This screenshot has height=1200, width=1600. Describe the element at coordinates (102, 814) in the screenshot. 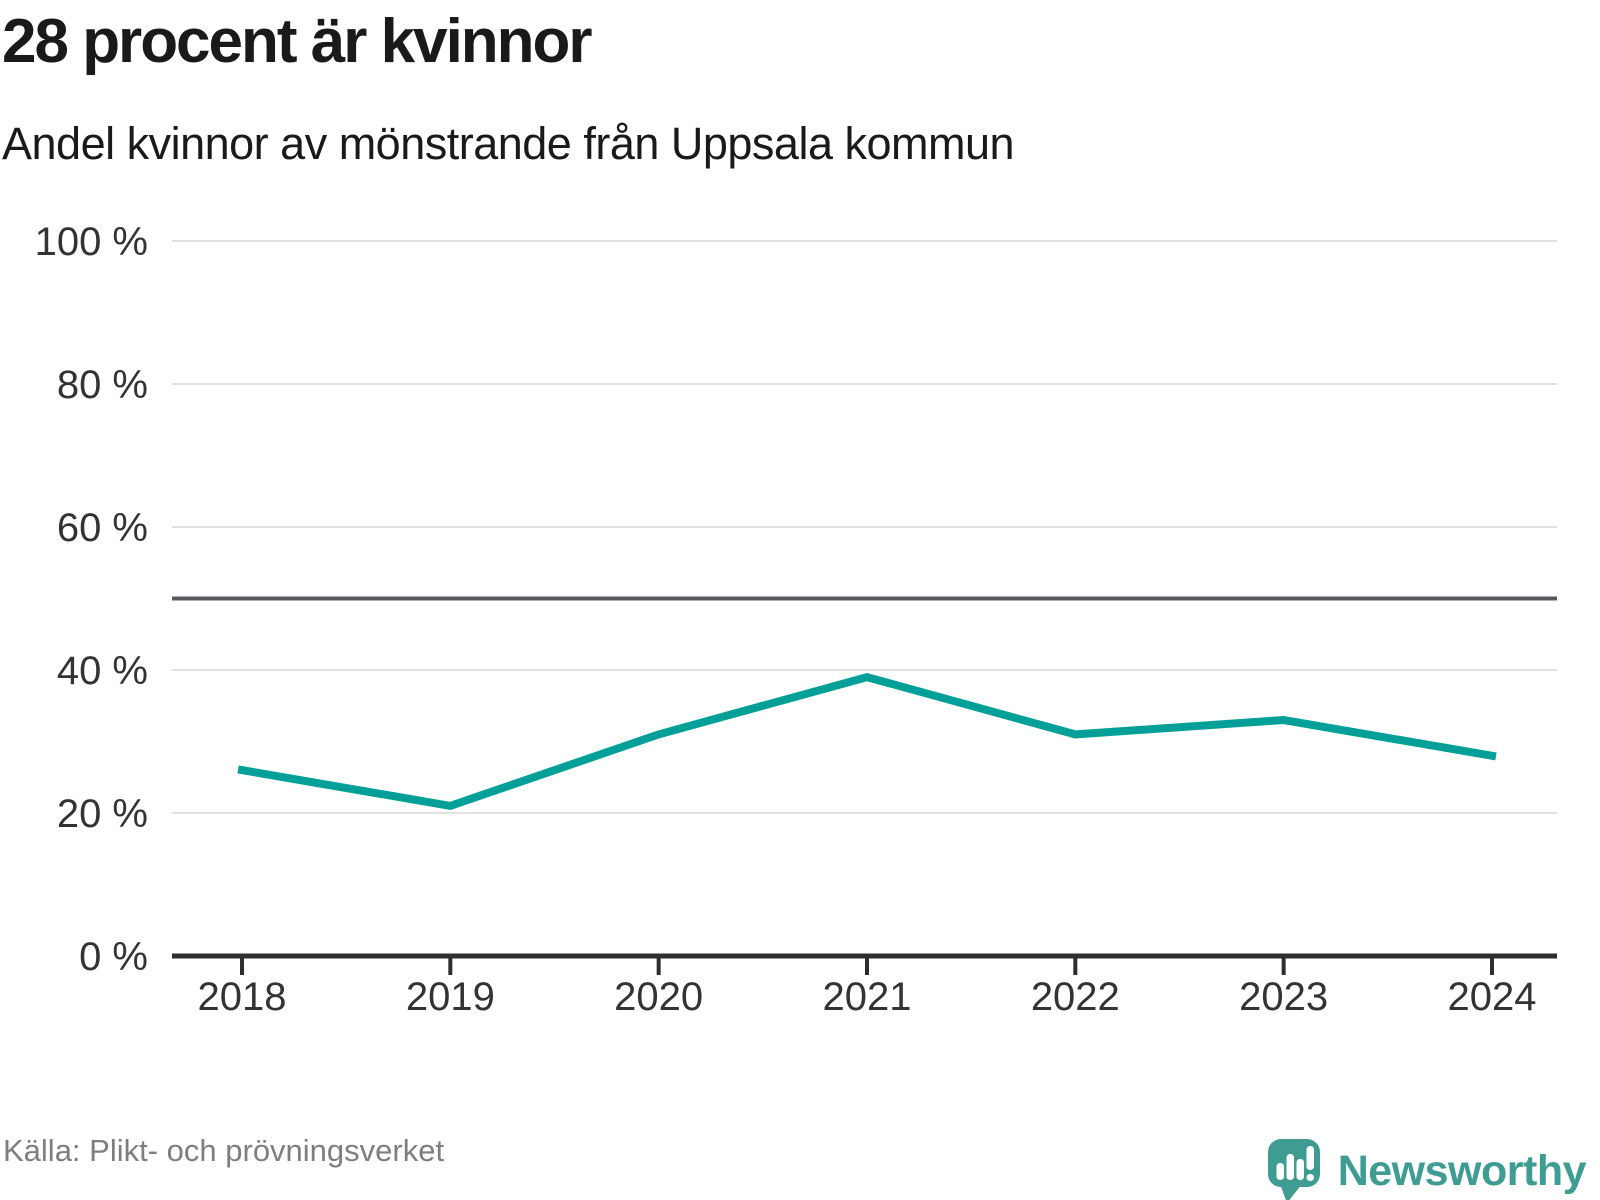

I see `y-tick-label: 20 %` at that location.